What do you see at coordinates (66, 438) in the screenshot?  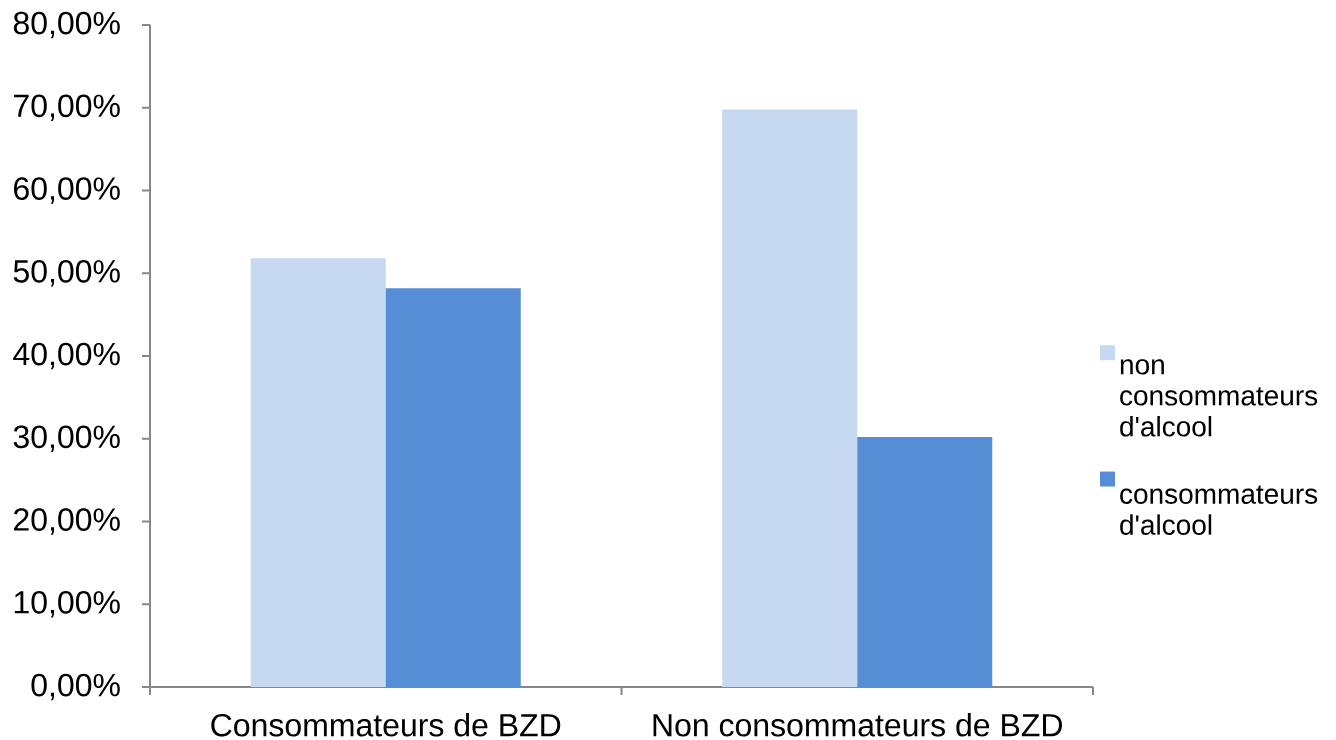 I see `y-tick-label: 30,00%` at bounding box center [66, 438].